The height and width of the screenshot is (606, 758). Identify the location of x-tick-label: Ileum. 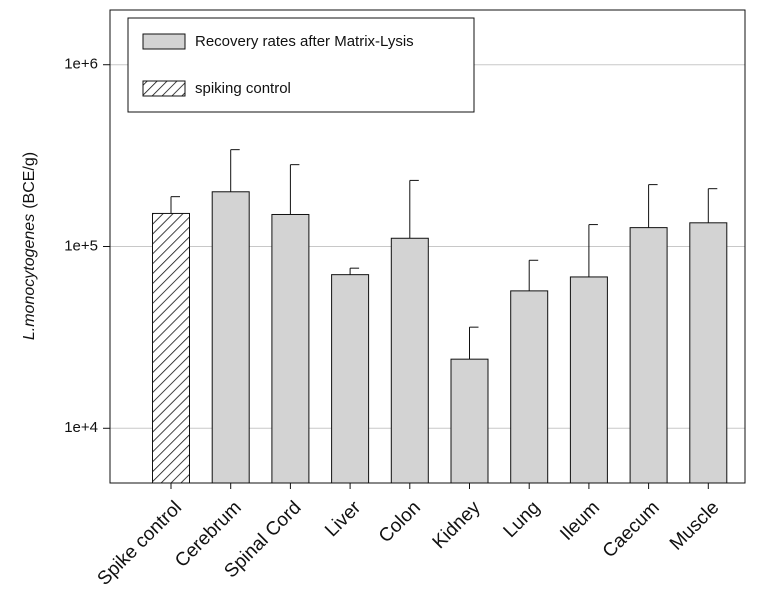
(580, 521).